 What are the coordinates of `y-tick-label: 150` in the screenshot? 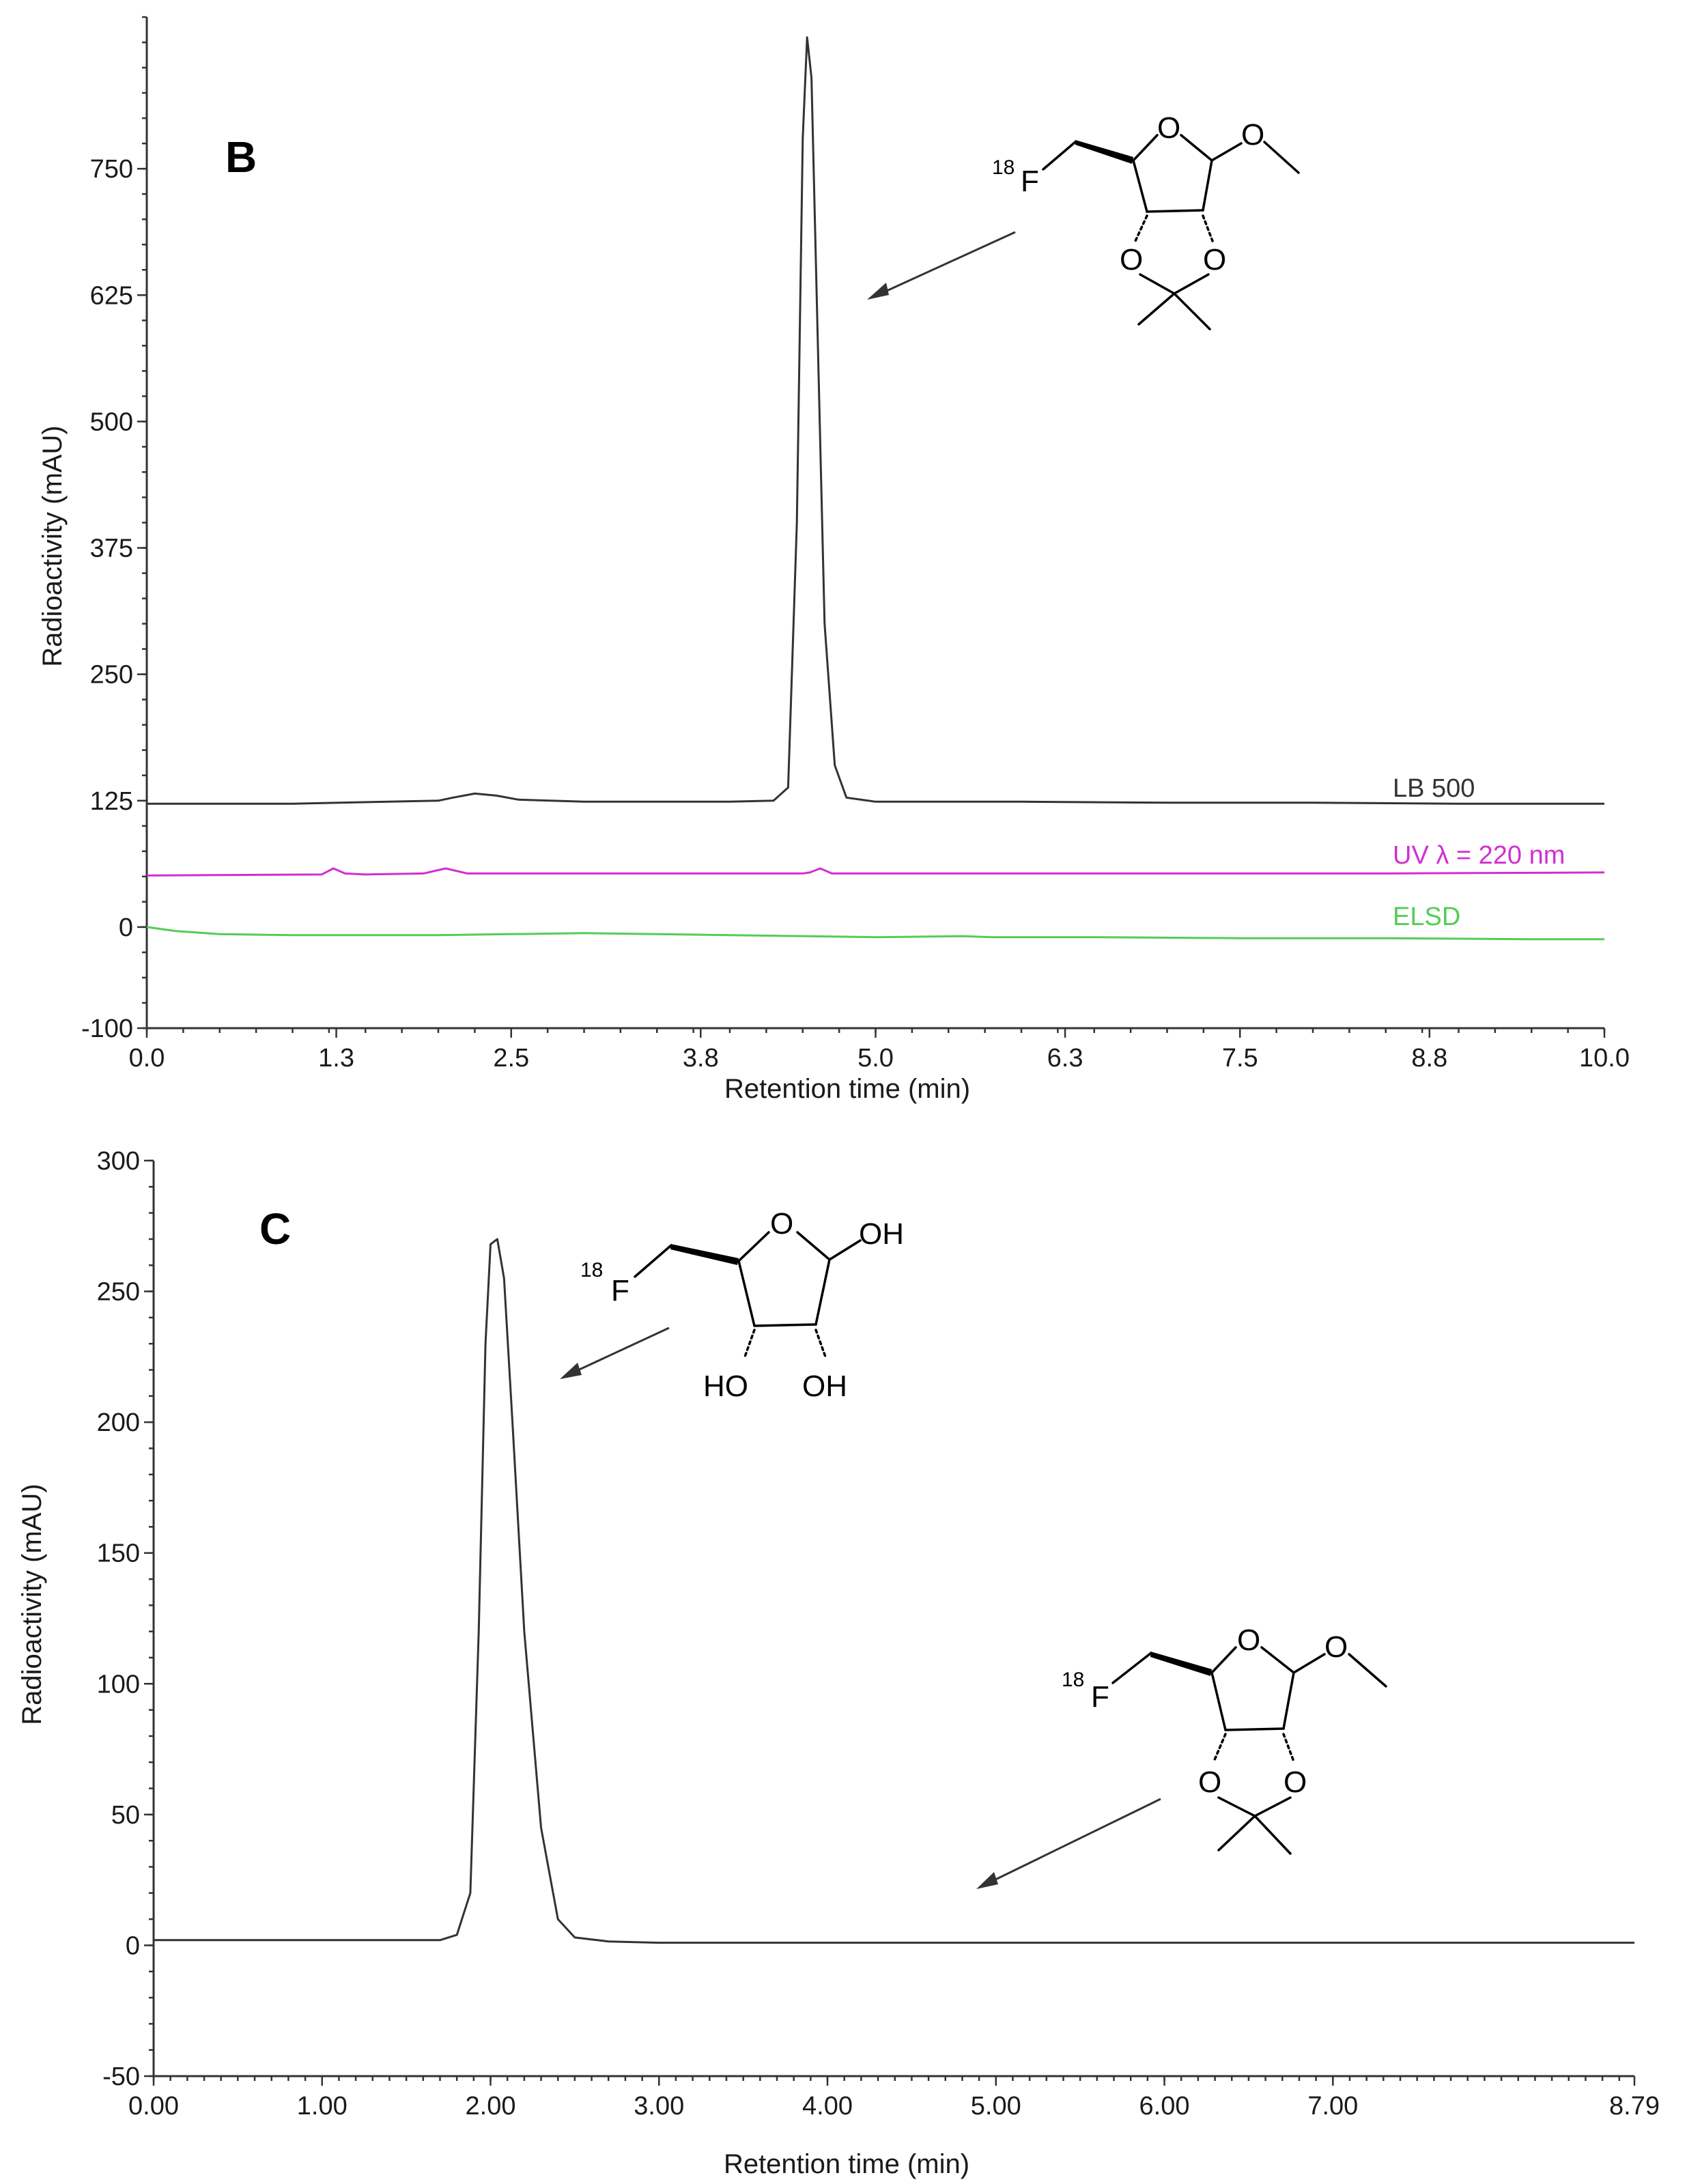 It's located at (118, 1554).